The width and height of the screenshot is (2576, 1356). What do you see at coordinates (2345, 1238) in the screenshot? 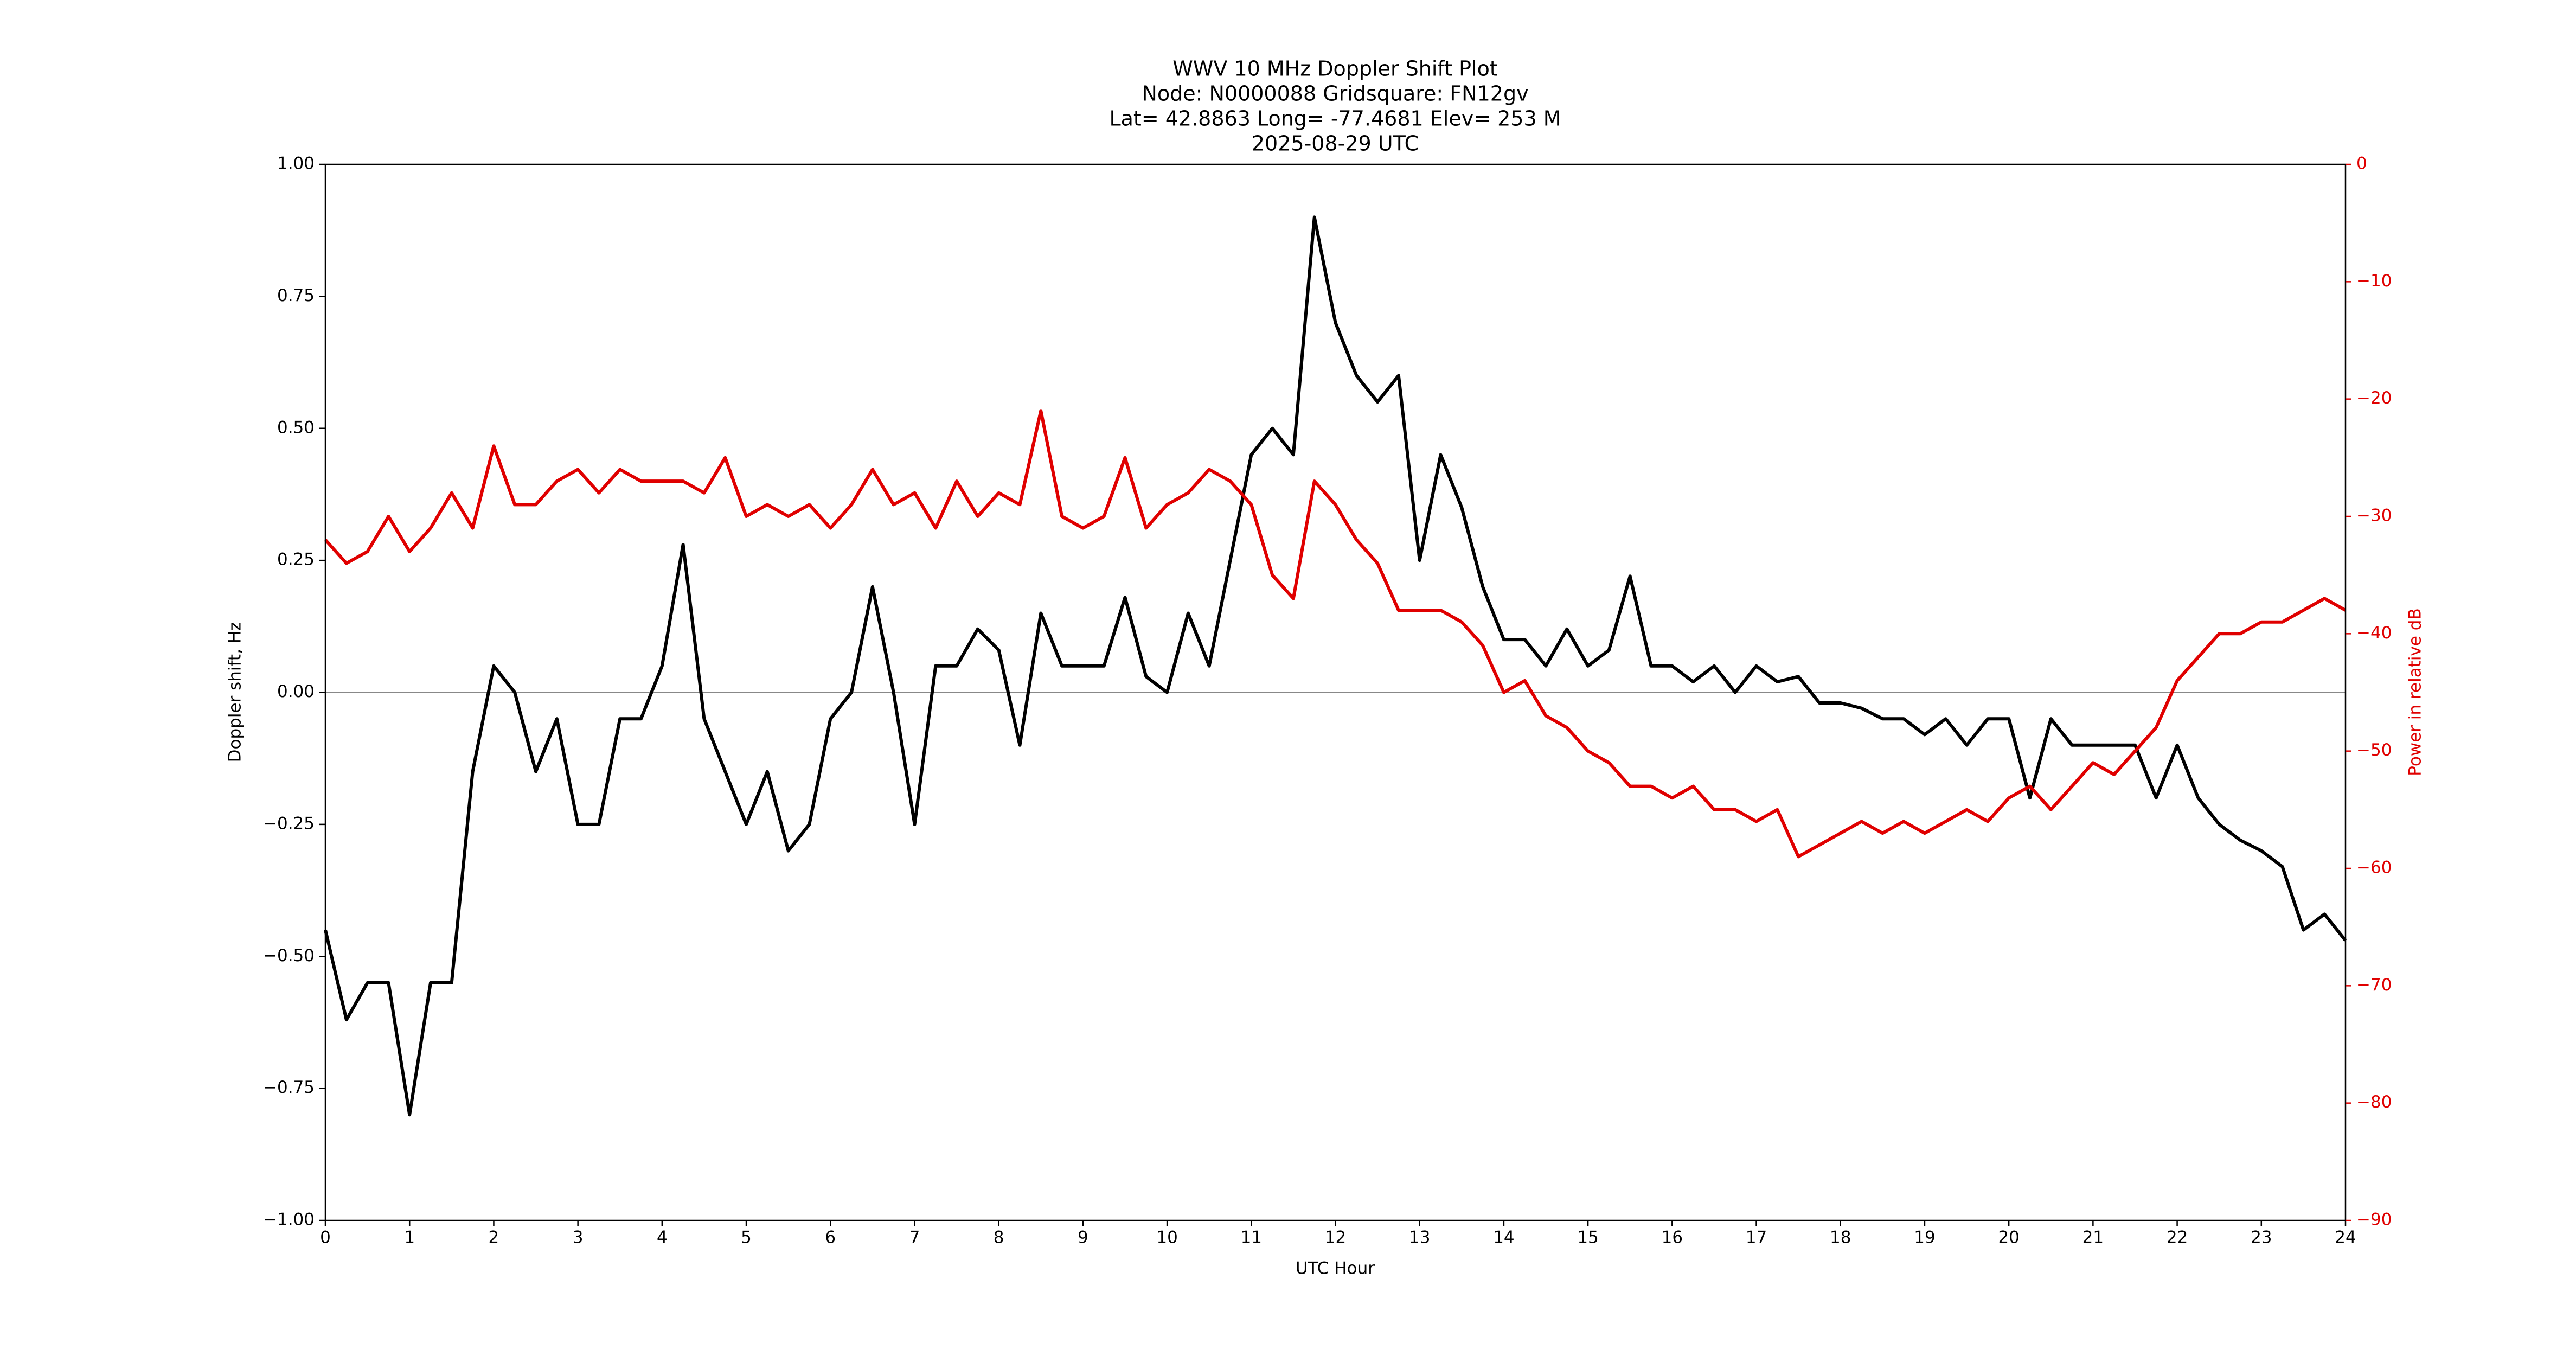
I see `x-tick-label: 24` at bounding box center [2345, 1238].